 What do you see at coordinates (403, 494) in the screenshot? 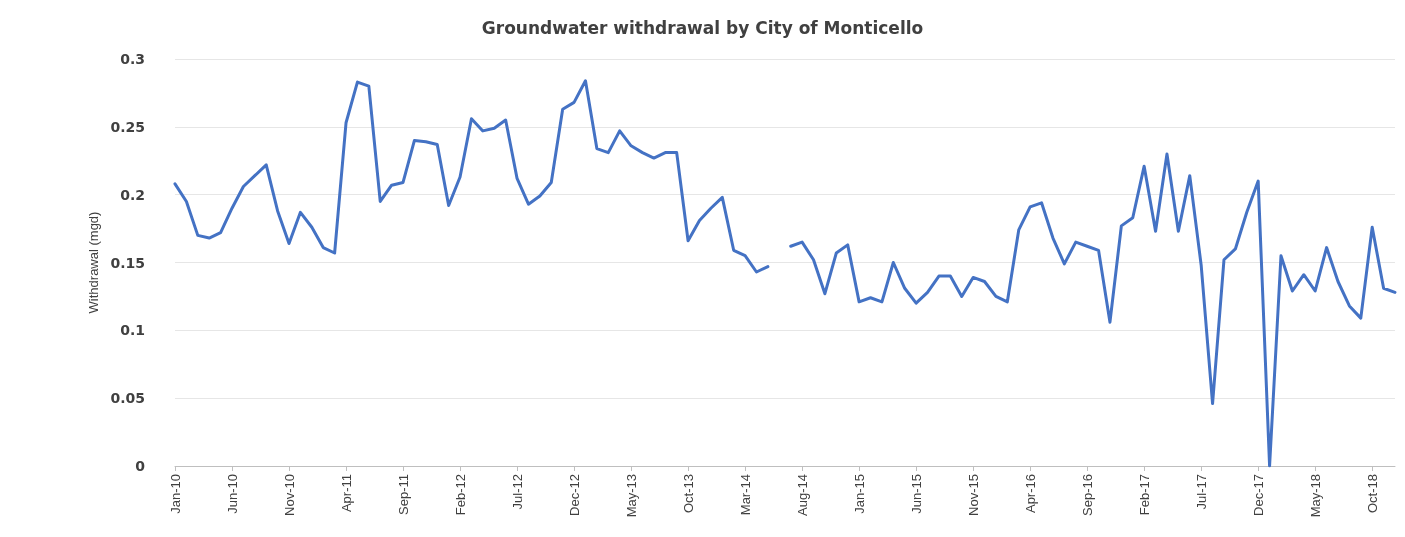
I see `x-tick-label: Sep-11` at bounding box center [403, 494].